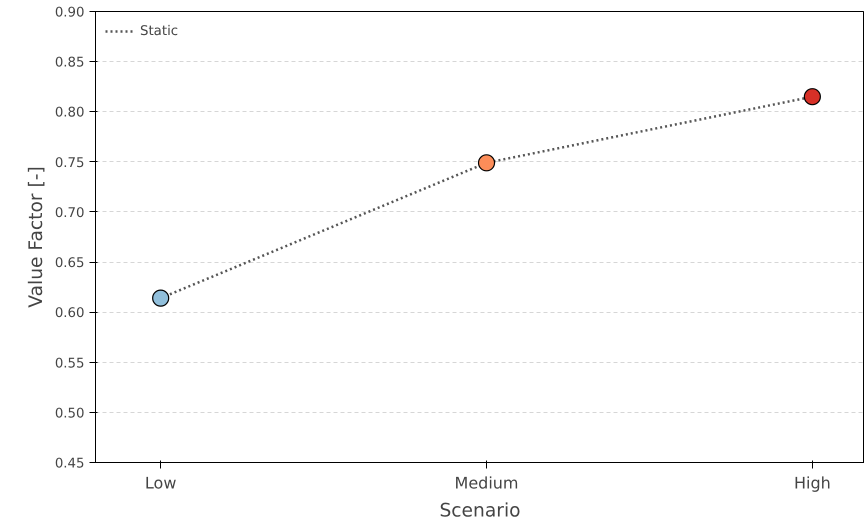  What do you see at coordinates (486, 483) in the screenshot?
I see `x-tick-label: Medium` at bounding box center [486, 483].